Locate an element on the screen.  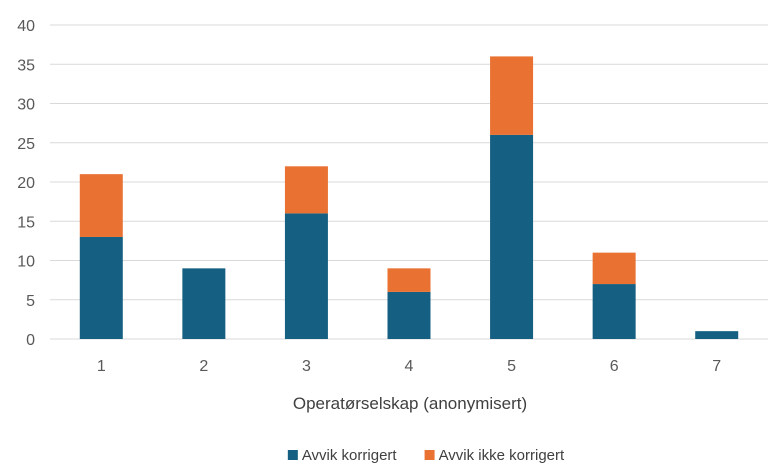
y-tick-label: 30 is located at coordinates (26, 105).